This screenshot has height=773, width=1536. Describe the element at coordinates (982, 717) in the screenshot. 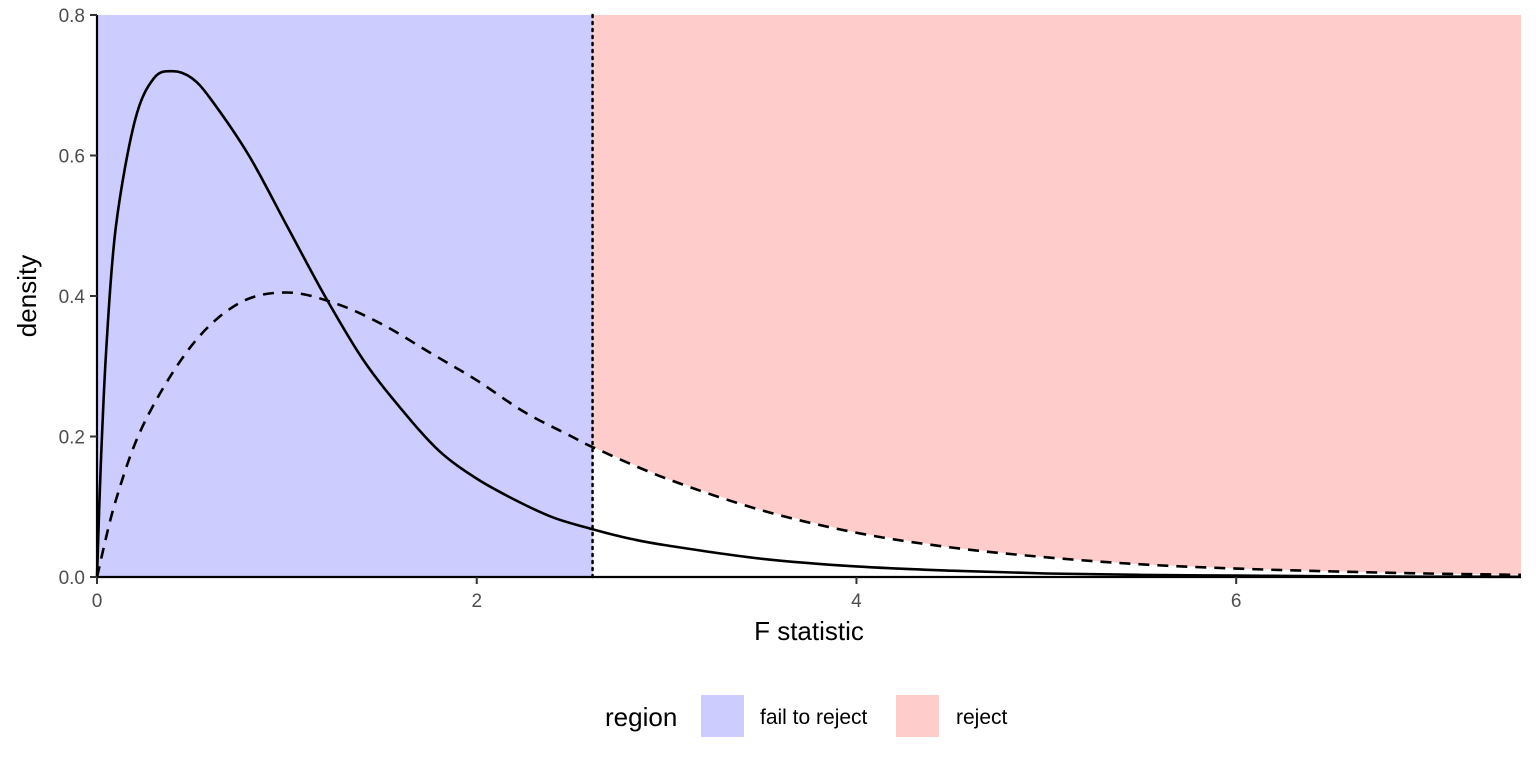

I see `legend-label-reject: reject` at that location.